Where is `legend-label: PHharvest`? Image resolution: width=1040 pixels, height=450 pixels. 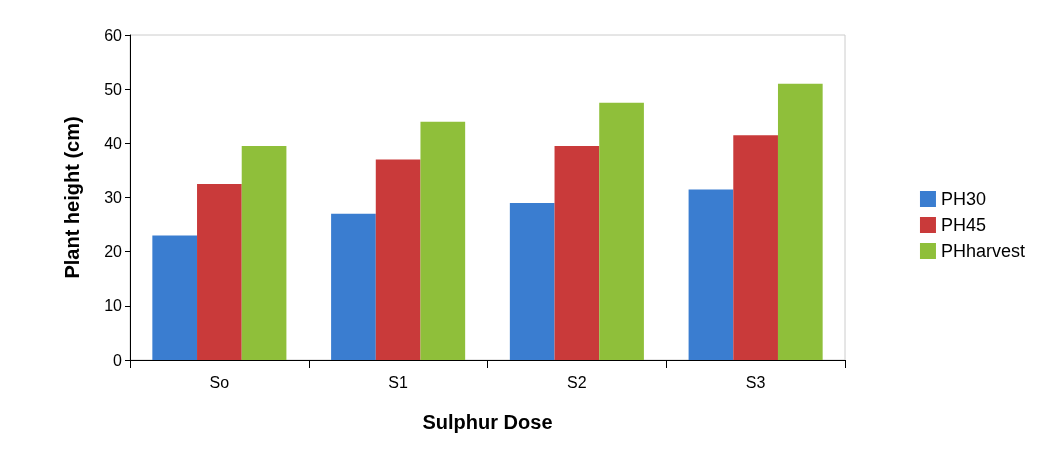 legend-label: PHharvest is located at coordinates (983, 251).